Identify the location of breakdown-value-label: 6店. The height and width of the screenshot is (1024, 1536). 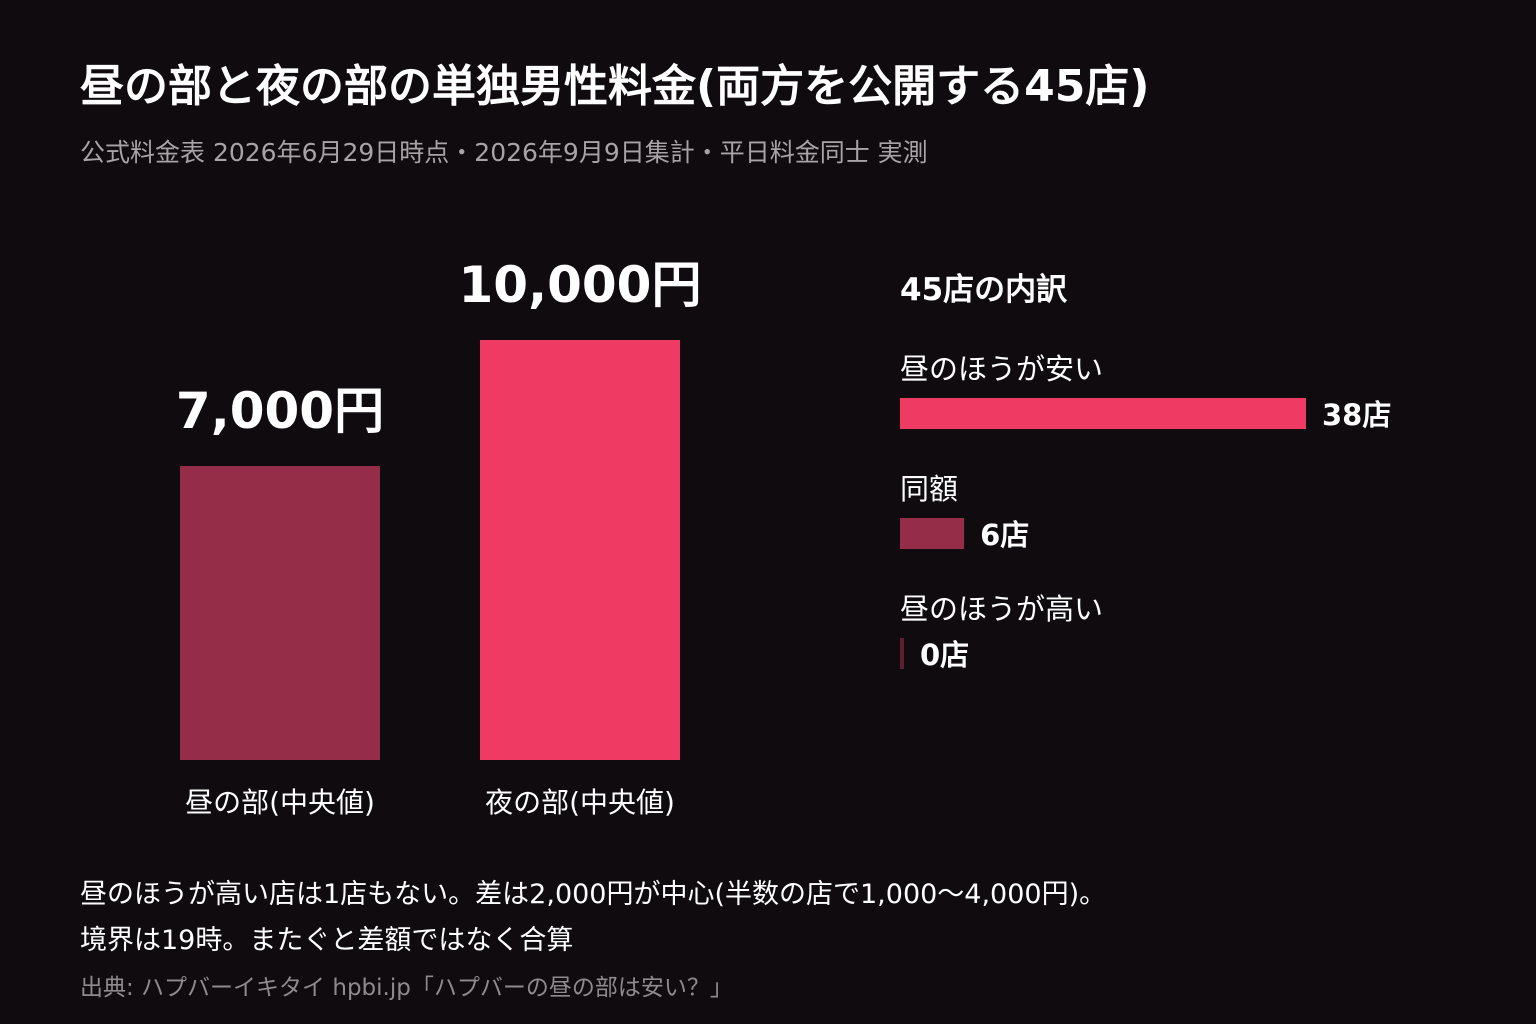
(1004, 535).